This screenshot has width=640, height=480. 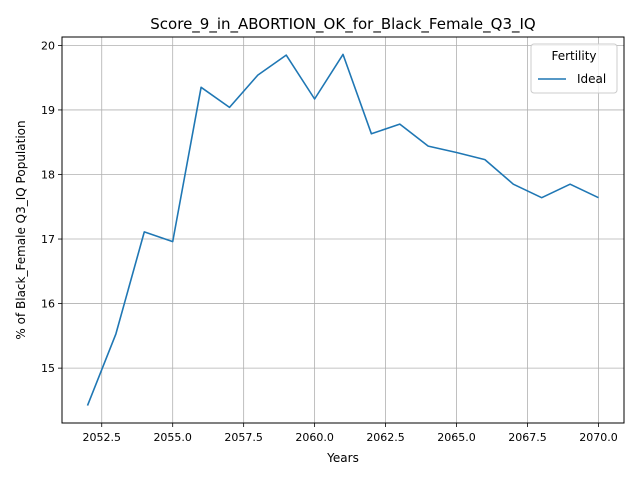 I want to click on y-tick-label: 18, so click(x=48, y=174).